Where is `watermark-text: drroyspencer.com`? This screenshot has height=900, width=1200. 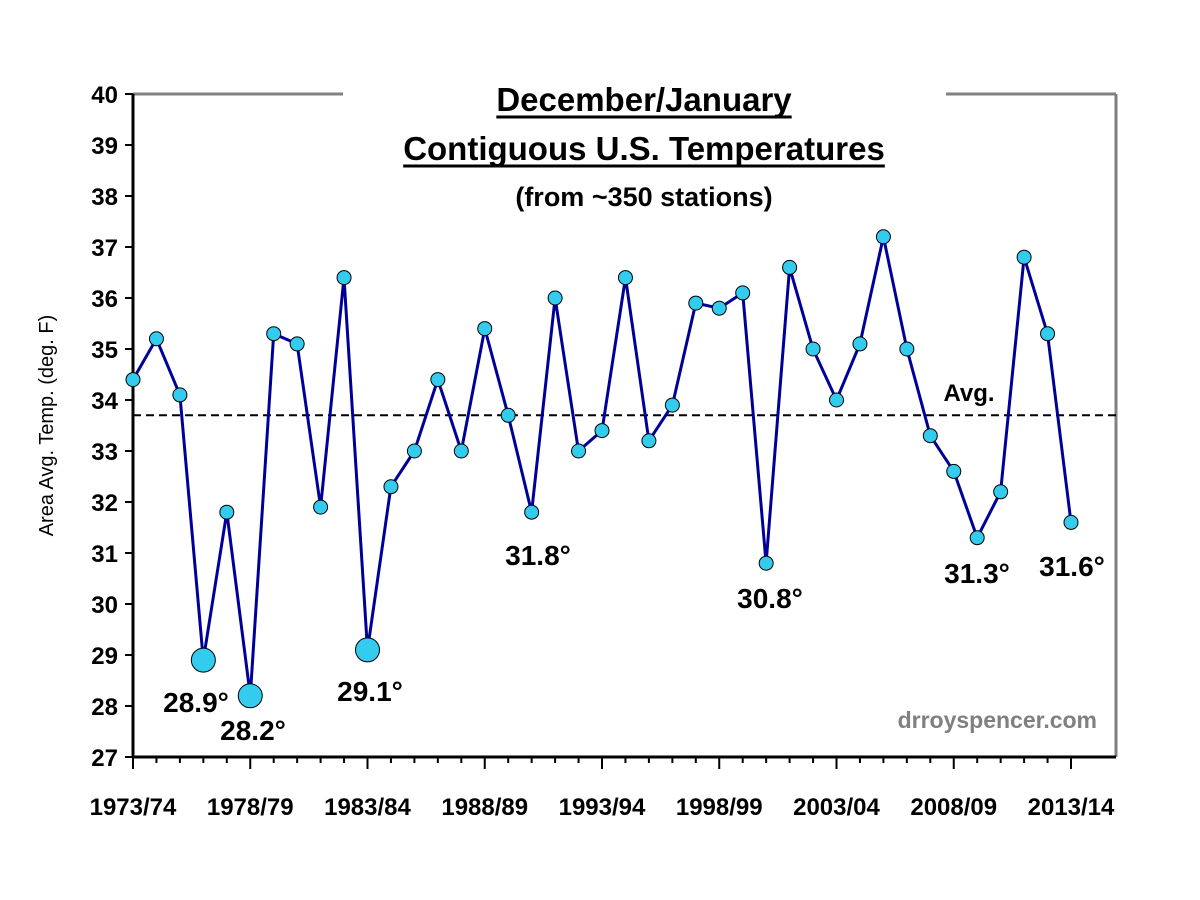
watermark-text: drroyspencer.com is located at coordinates (997, 720).